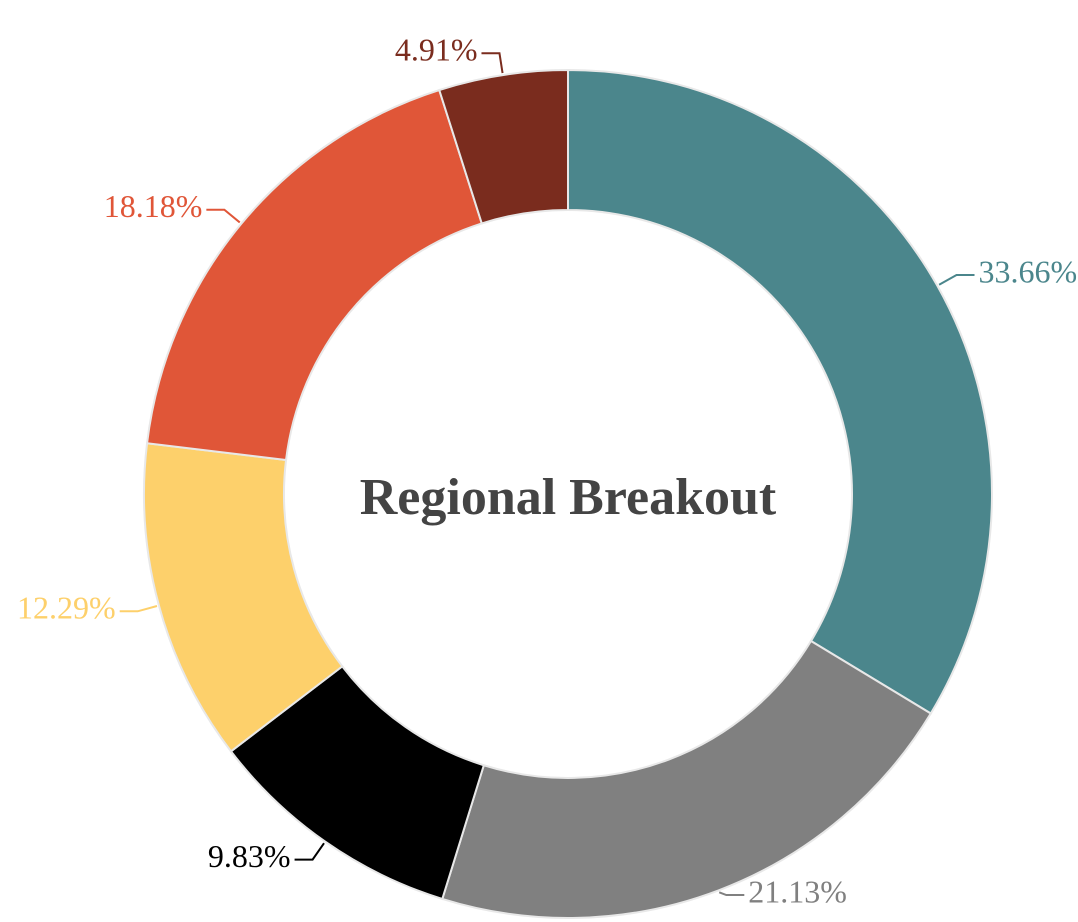 The height and width of the screenshot is (922, 1078). Describe the element at coordinates (66, 608) in the screenshot. I see `data-label: 12.29%` at that location.